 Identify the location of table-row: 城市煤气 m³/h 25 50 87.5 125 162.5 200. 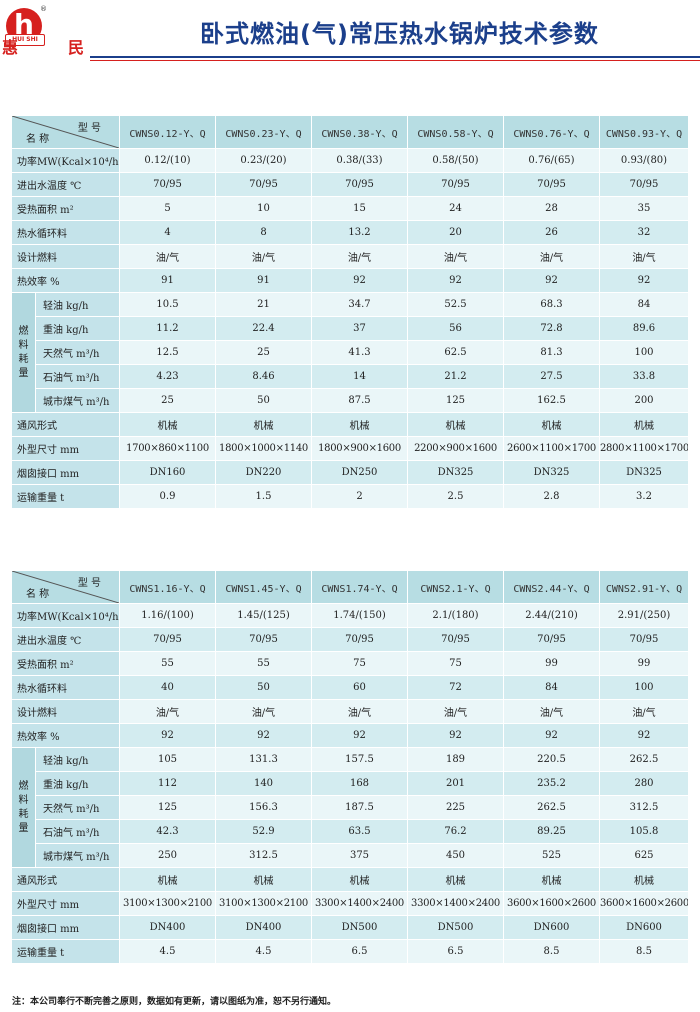
(350, 400).